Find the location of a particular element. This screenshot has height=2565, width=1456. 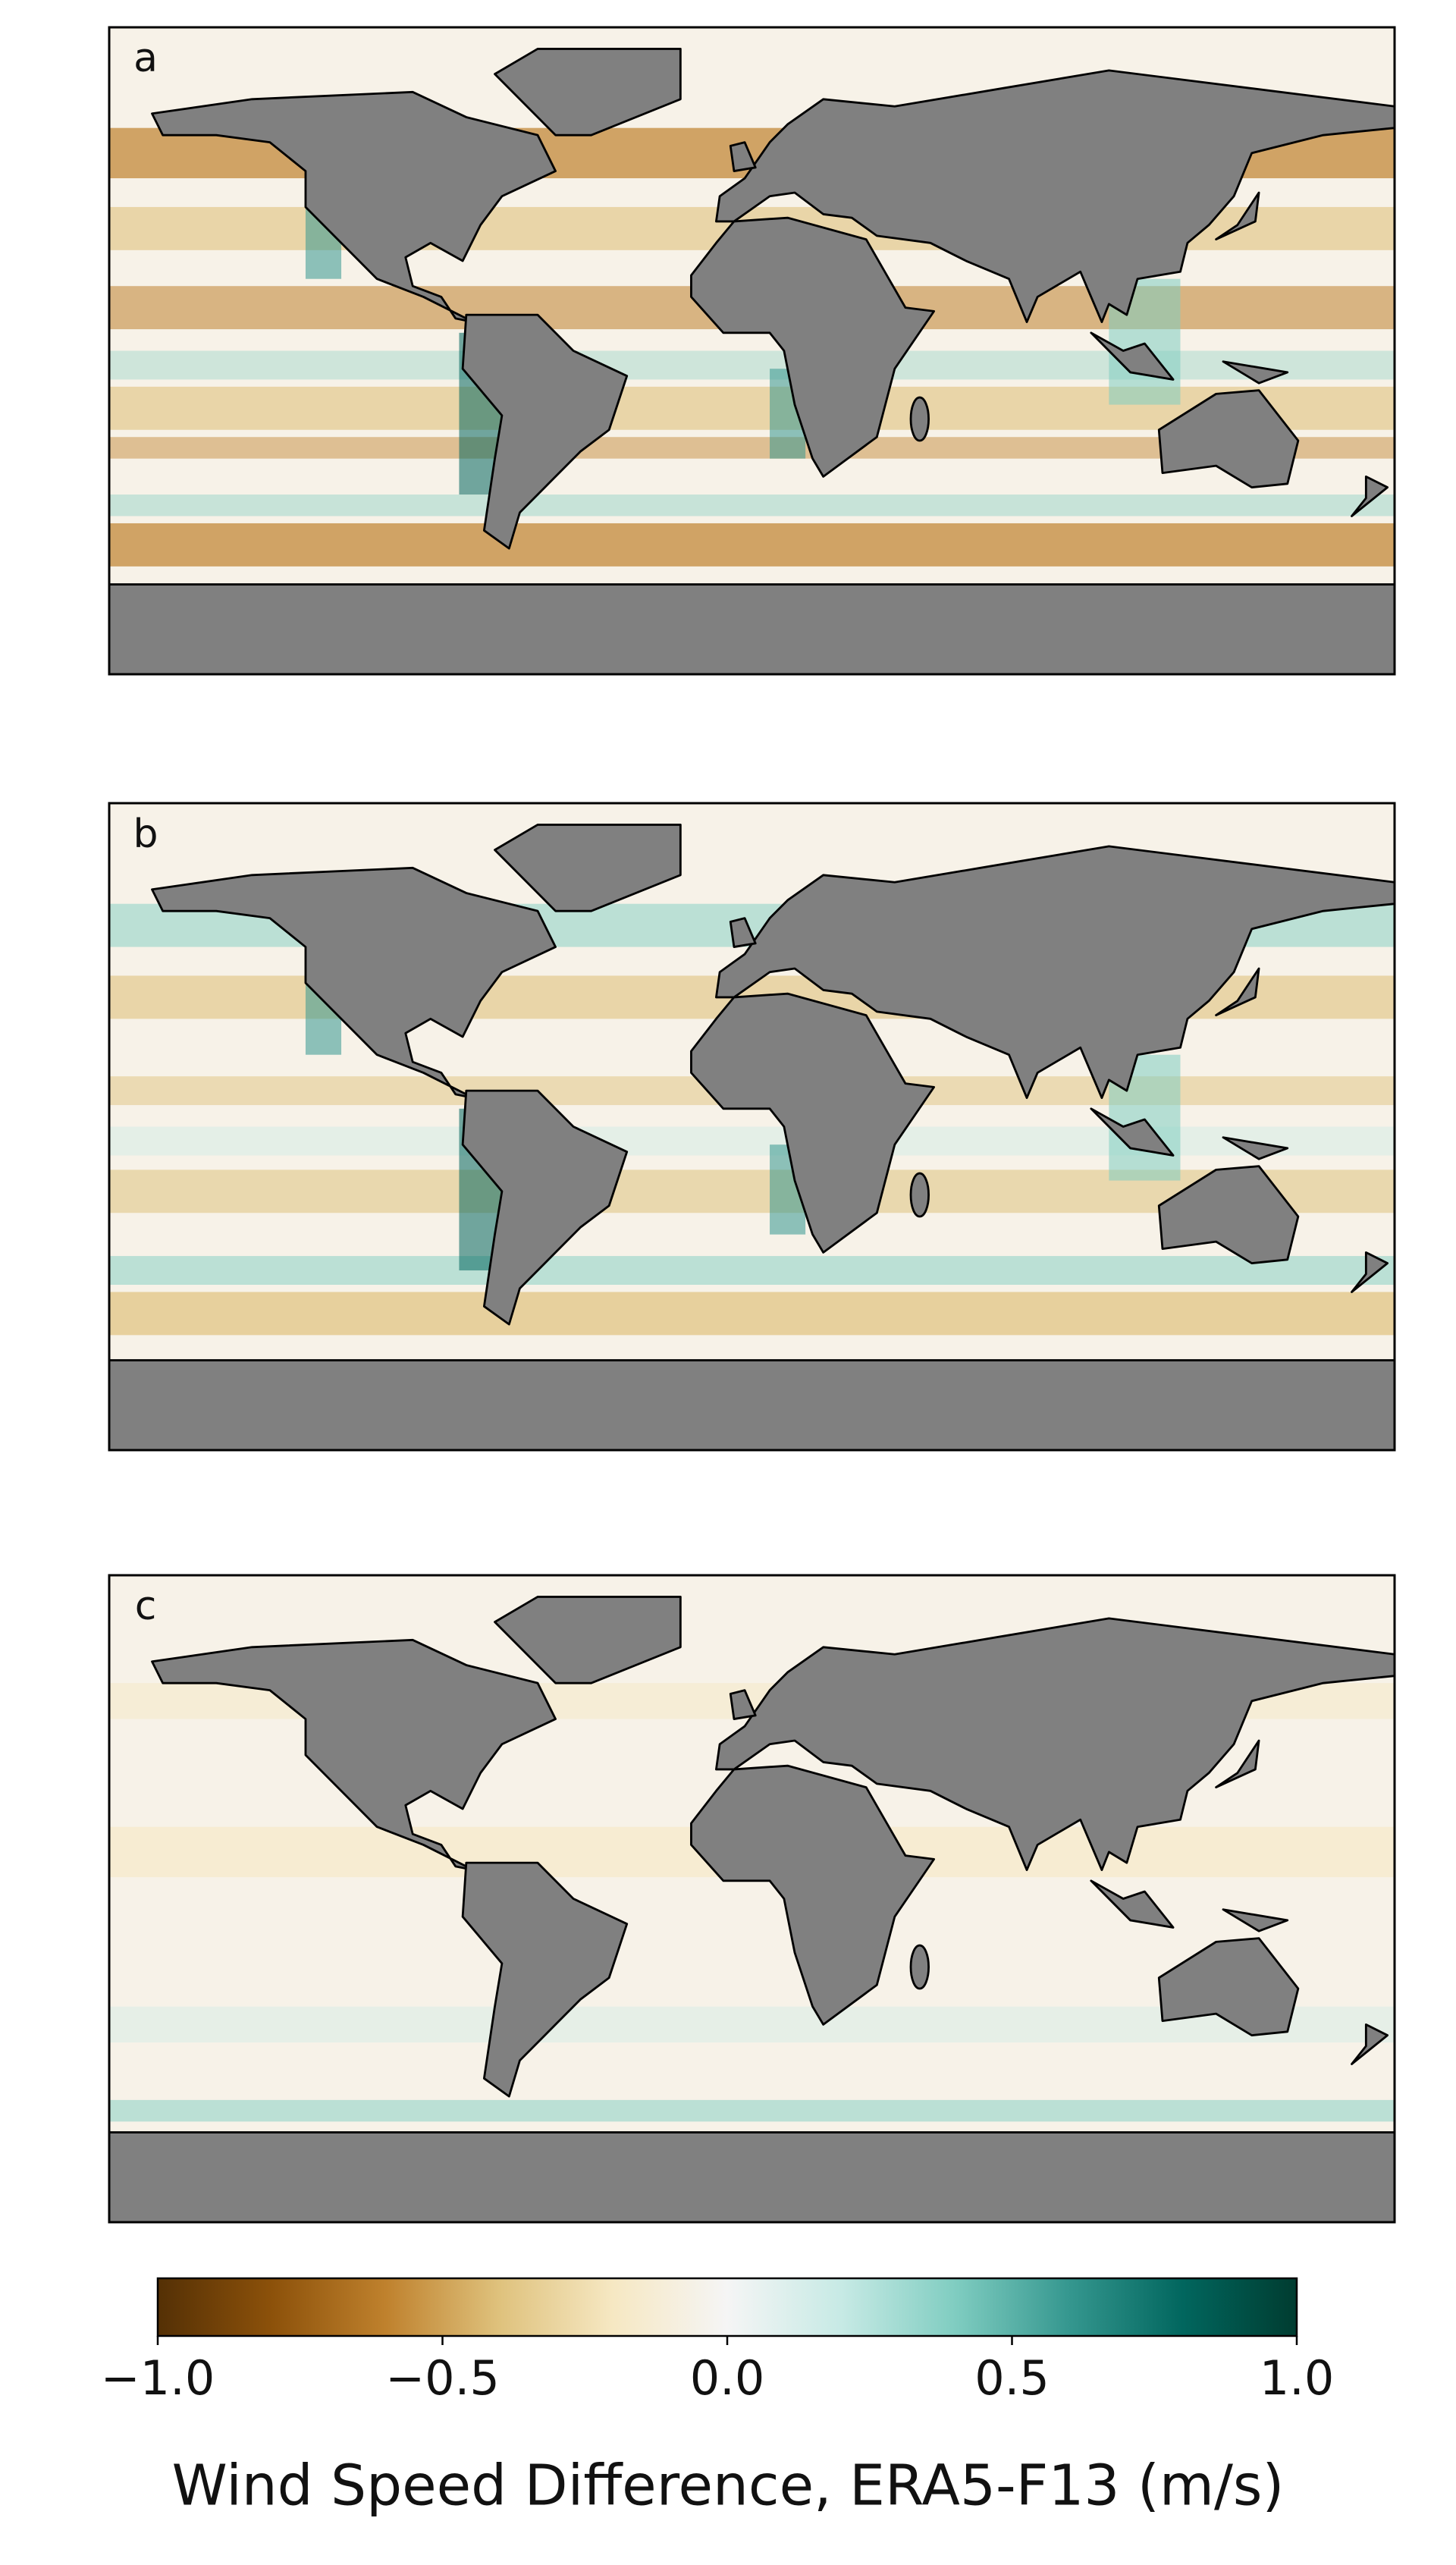

colorbar-tick-label: 1.0 is located at coordinates (1297, 2378).